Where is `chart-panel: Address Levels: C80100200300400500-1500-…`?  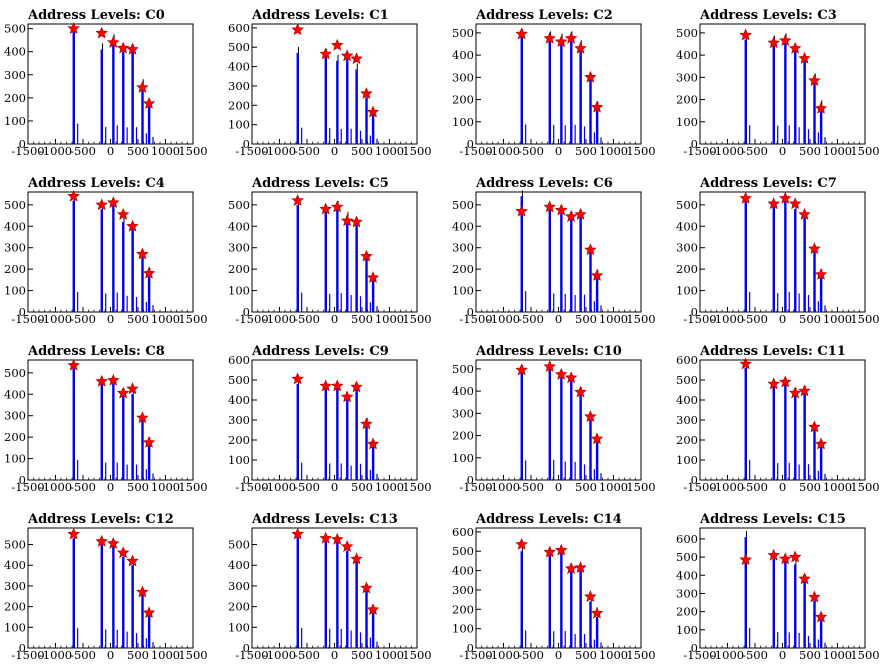 chart-panel: Address Levels: C80100200300400500-1500-… is located at coordinates (106, 419).